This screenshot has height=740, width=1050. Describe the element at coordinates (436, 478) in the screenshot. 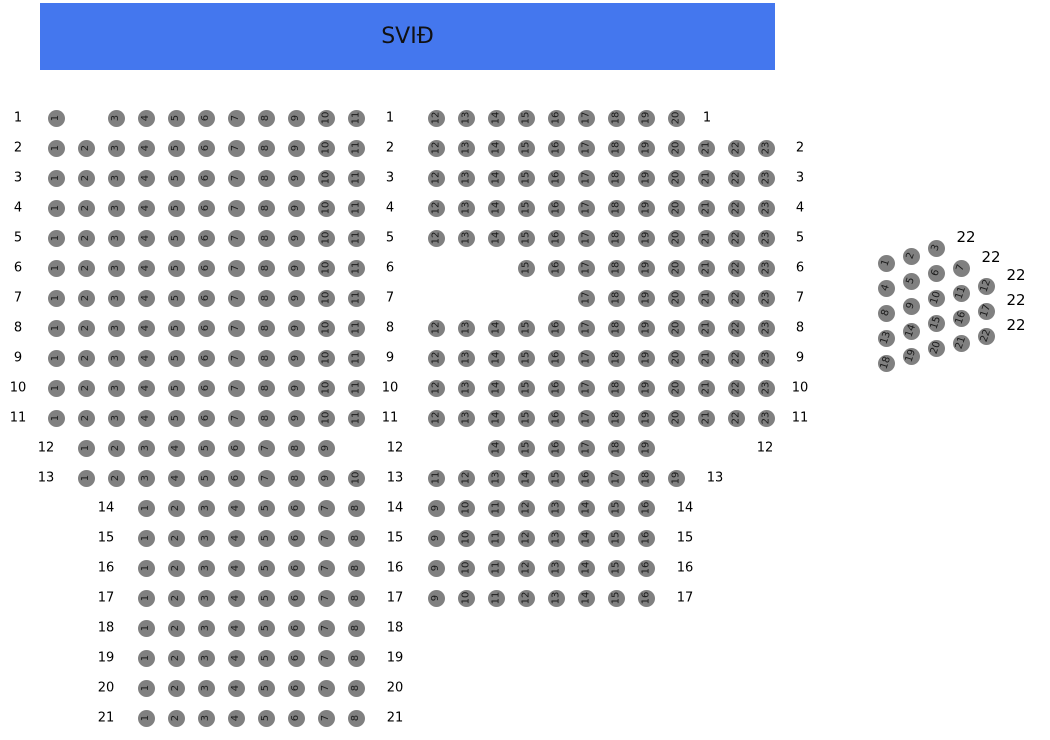

I see `seat-middle-r13-11: 11` at that location.